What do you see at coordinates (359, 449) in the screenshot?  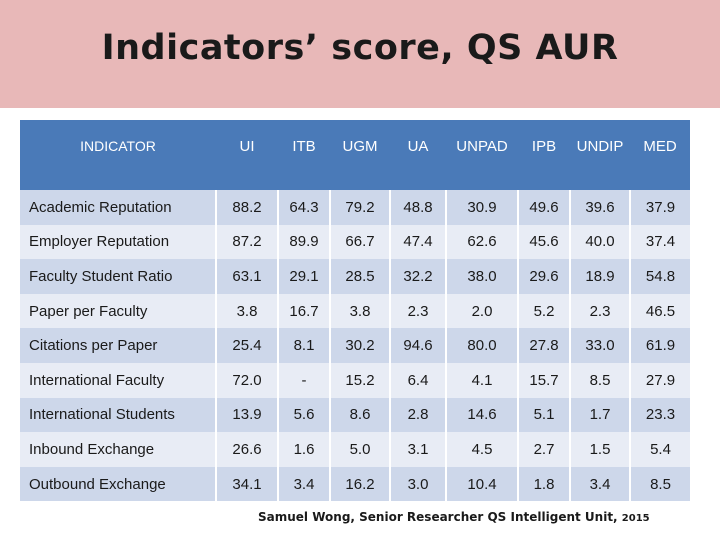 I see `score-cell: 5.0` at bounding box center [359, 449].